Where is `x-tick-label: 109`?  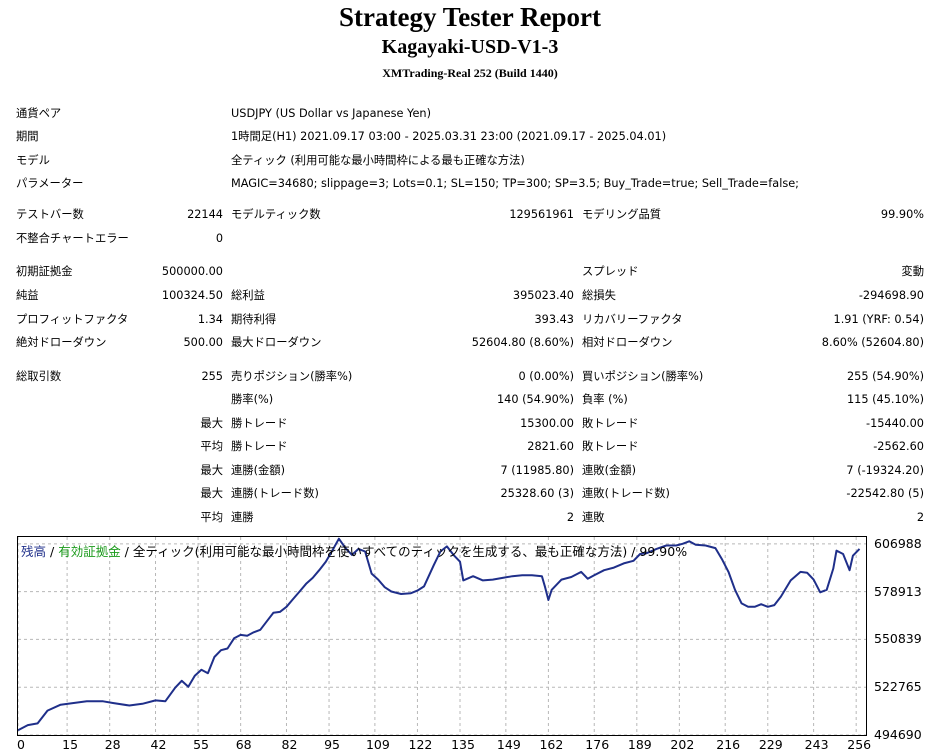 x-tick-label: 109 is located at coordinates (377, 744).